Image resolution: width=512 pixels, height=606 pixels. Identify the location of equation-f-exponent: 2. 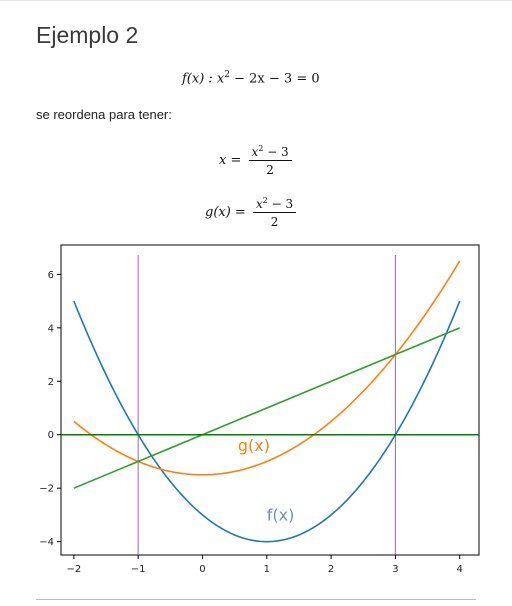
(227, 75).